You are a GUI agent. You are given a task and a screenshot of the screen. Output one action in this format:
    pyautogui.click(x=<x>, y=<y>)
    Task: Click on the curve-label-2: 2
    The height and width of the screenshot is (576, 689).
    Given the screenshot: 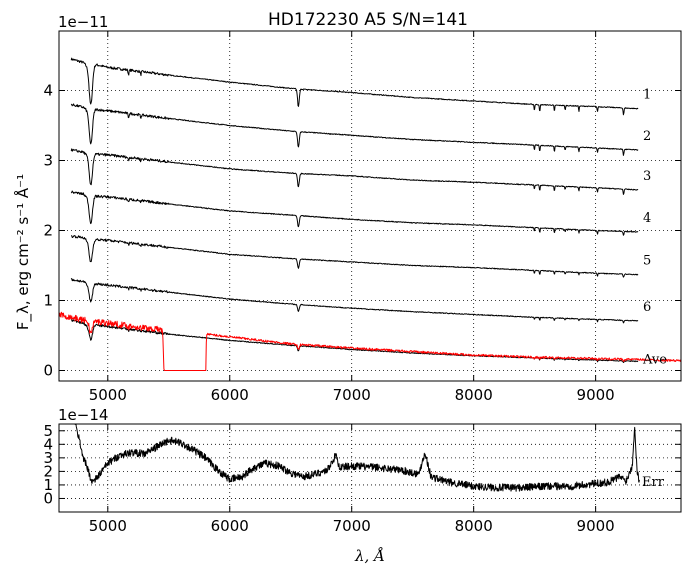 What is the action you would take?
    pyautogui.click(x=647, y=136)
    